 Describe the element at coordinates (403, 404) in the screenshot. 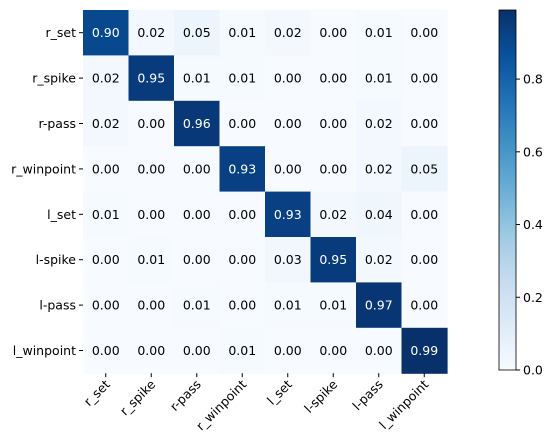

I see `x-tick-label: l_winpoint` at that location.